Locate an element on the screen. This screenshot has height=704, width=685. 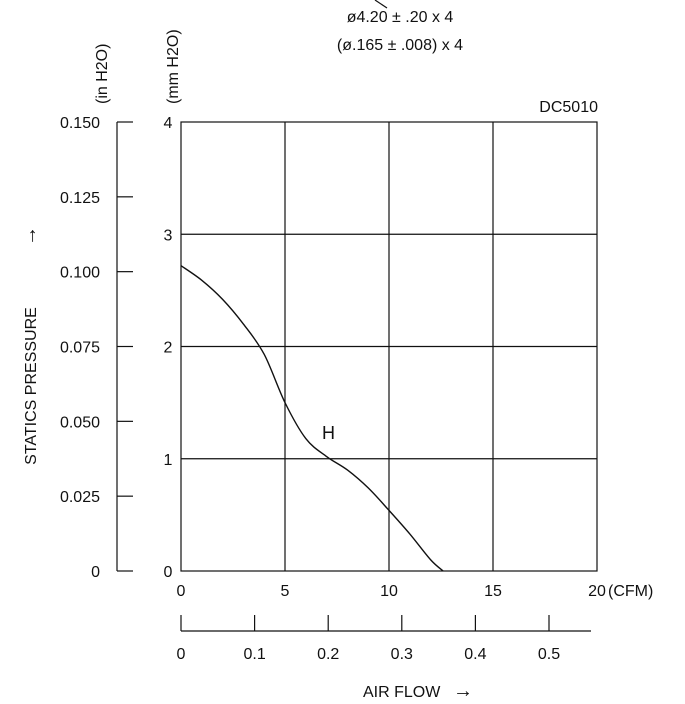
x-cfm-tick-label: 15 is located at coordinates (493, 591).